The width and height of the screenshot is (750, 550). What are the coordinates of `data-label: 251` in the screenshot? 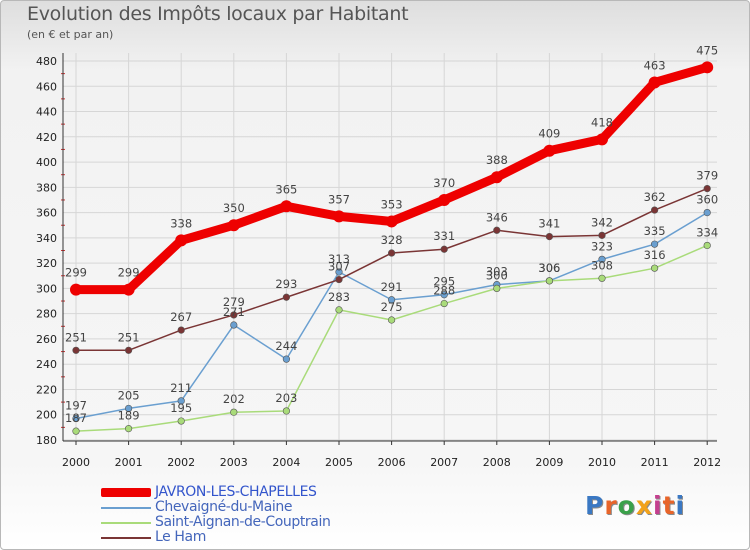 It's located at (129, 337).